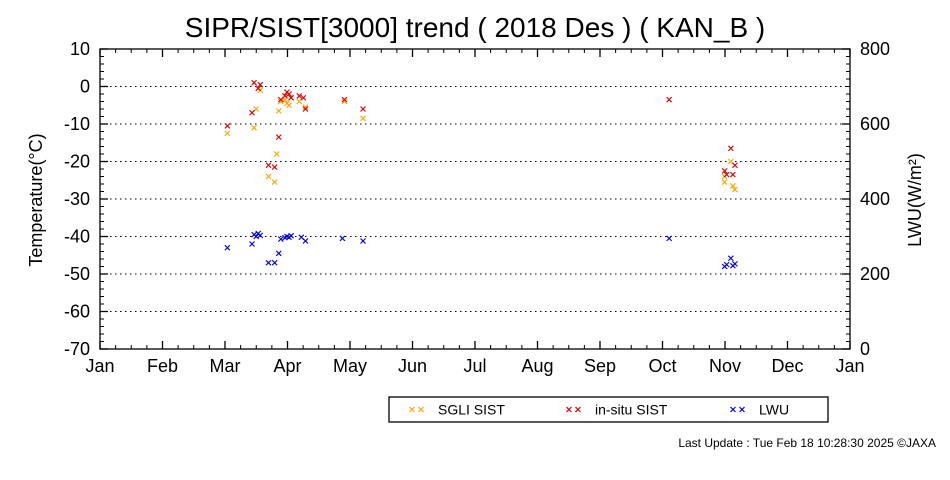 The height and width of the screenshot is (480, 950). I want to click on y2-tick-label: 0, so click(865, 349).